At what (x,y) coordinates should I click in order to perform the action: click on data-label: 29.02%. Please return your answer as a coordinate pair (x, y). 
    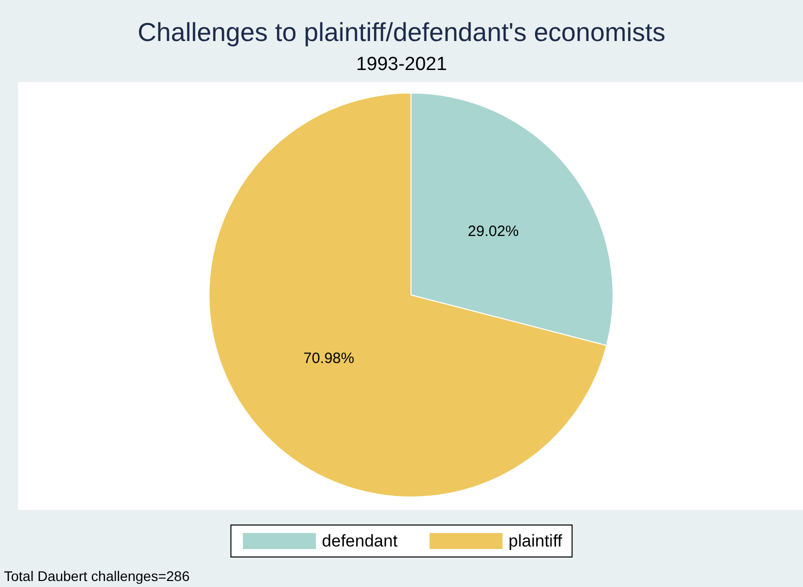
    Looking at the image, I should click on (493, 231).